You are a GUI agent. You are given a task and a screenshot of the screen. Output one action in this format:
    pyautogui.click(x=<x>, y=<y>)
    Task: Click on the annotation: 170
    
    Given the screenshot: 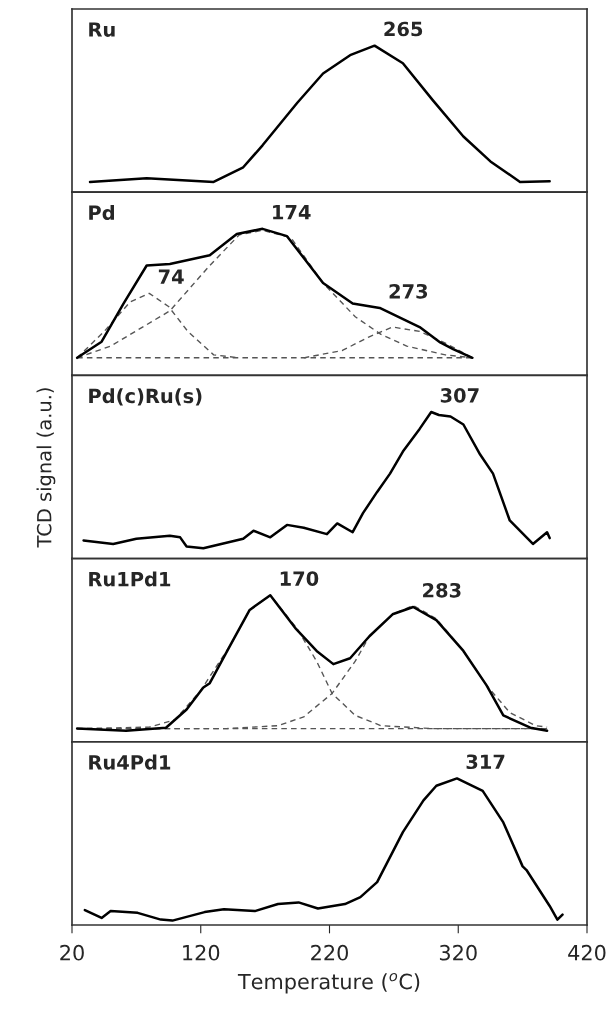 What is the action you would take?
    pyautogui.click(x=299, y=578)
    